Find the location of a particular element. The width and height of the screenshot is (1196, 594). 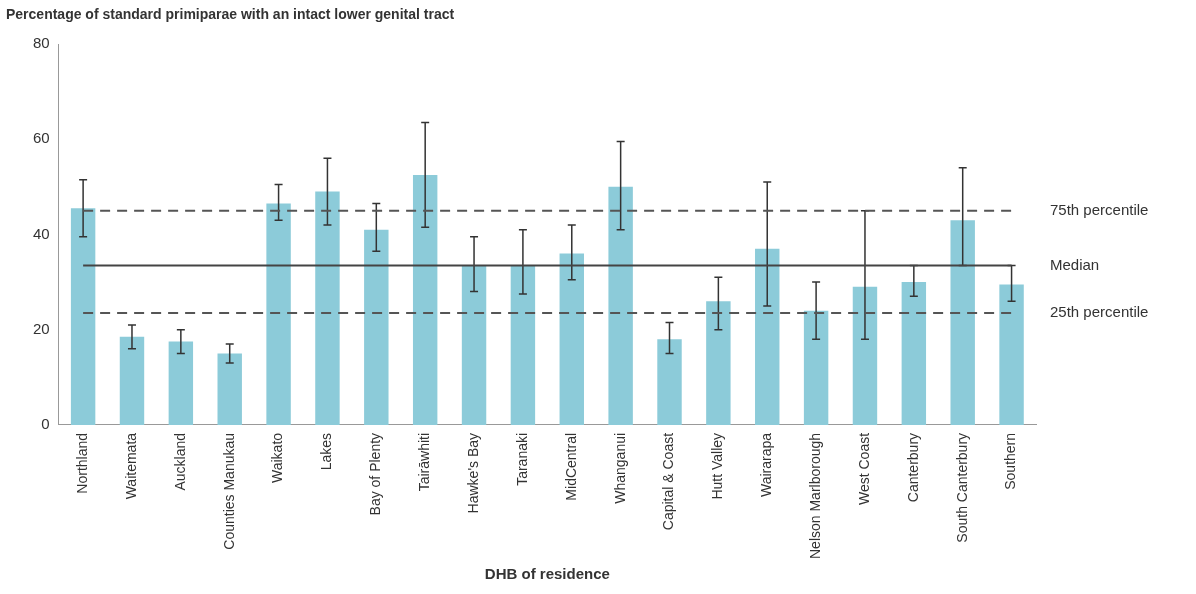

y-tick-label: 80 is located at coordinates (41, 43).